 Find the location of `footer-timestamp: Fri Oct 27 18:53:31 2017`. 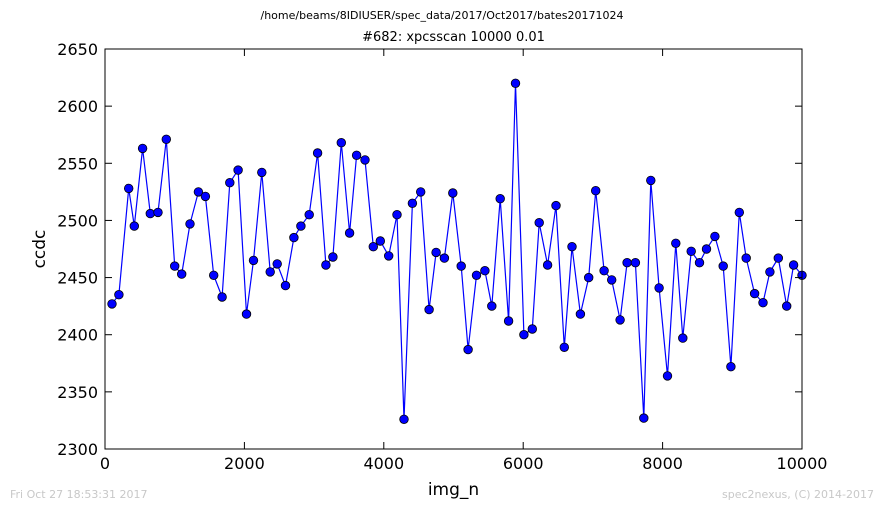

footer-timestamp: Fri Oct 27 18:53:31 2017 is located at coordinates (79, 494).